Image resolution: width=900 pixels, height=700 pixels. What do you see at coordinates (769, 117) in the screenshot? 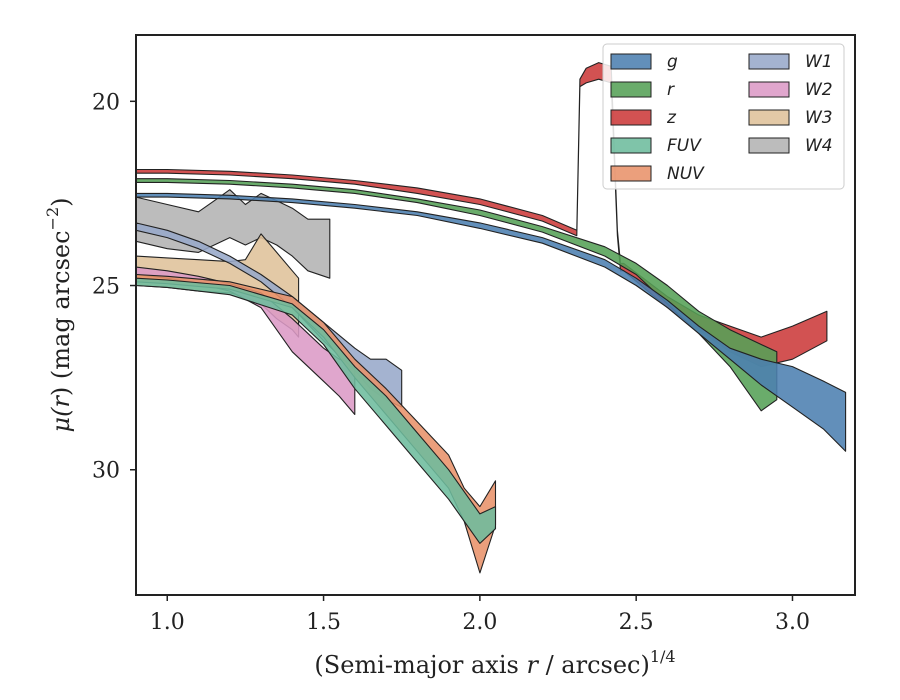
I see `legend-swatch-w3` at bounding box center [769, 117].